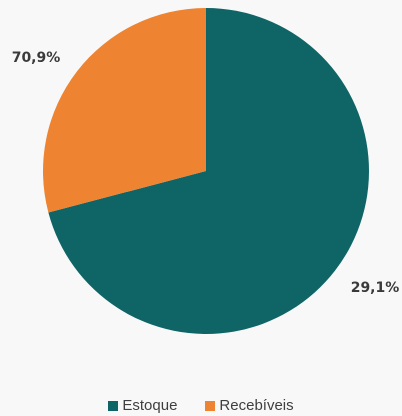 This screenshot has width=402, height=416. What do you see at coordinates (210, 406) in the screenshot?
I see `legend-swatch-recebiveis` at bounding box center [210, 406].